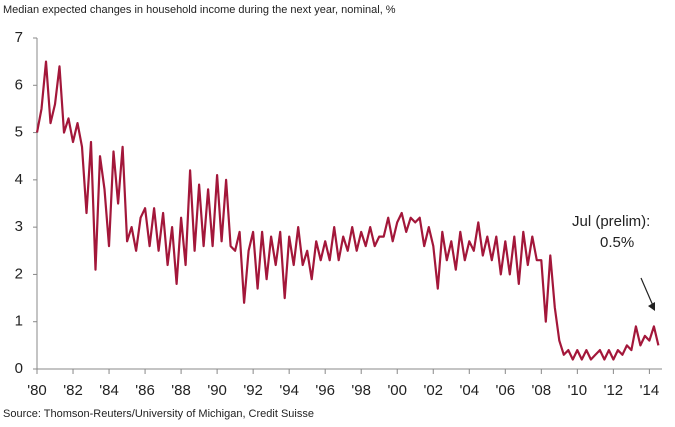 Image resolution: width=675 pixels, height=427 pixels. What do you see at coordinates (617, 242) in the screenshot?
I see `annotation: 0.5%` at bounding box center [617, 242].